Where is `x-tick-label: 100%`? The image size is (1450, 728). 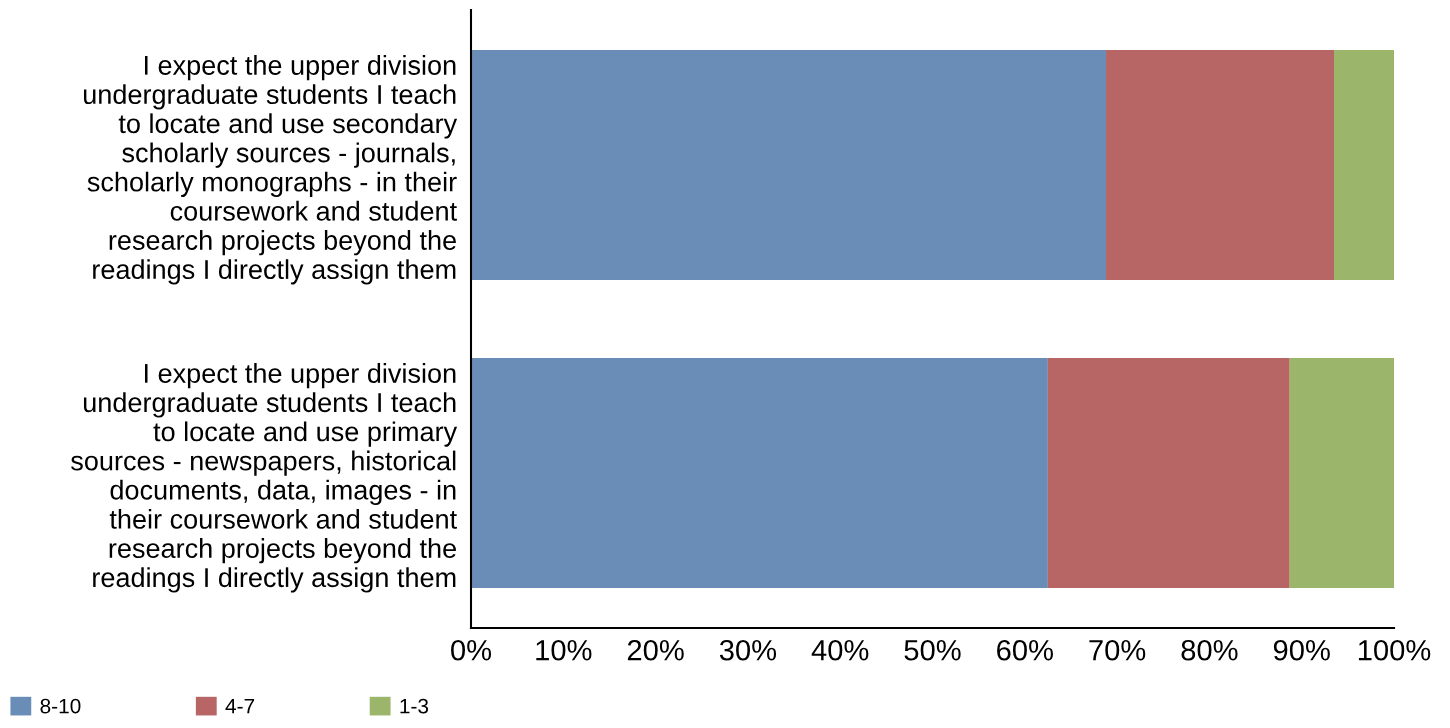 x-tick-label: 100% is located at coordinates (1394, 650).